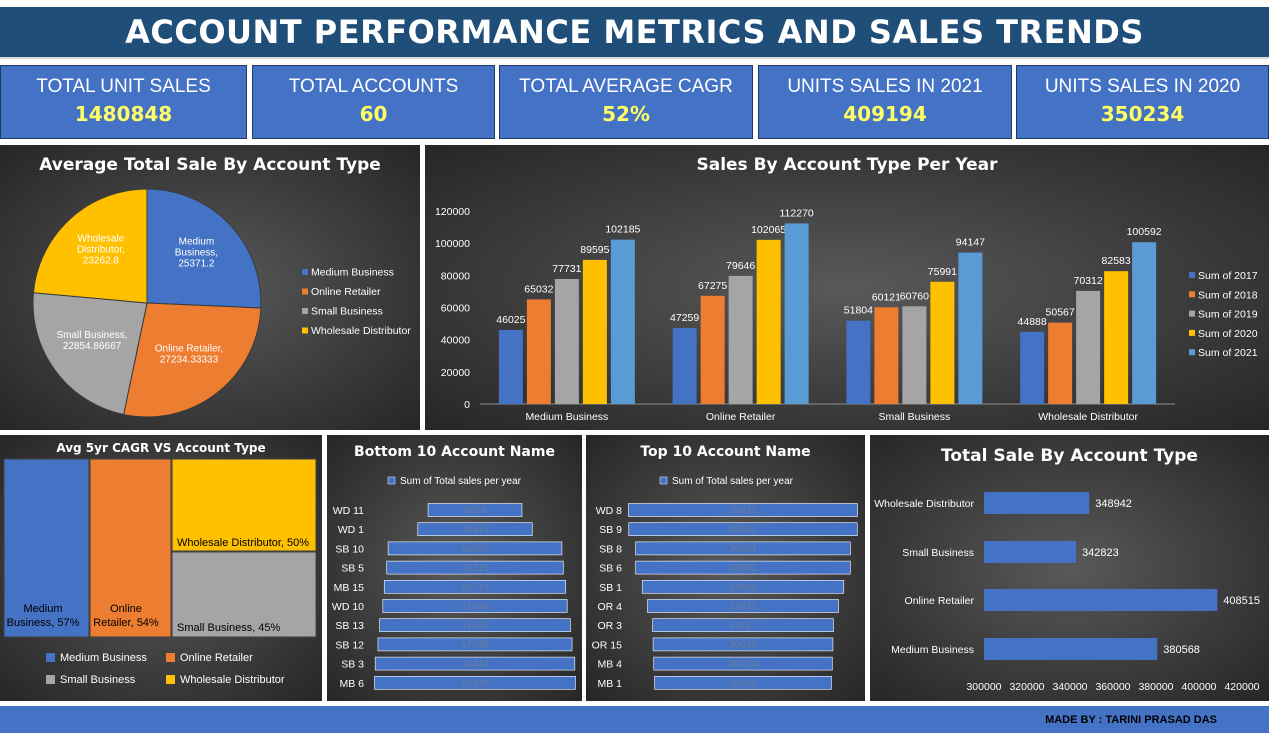 The image size is (1276, 733). I want to click on bar-data-label: 342823, so click(1100, 553).